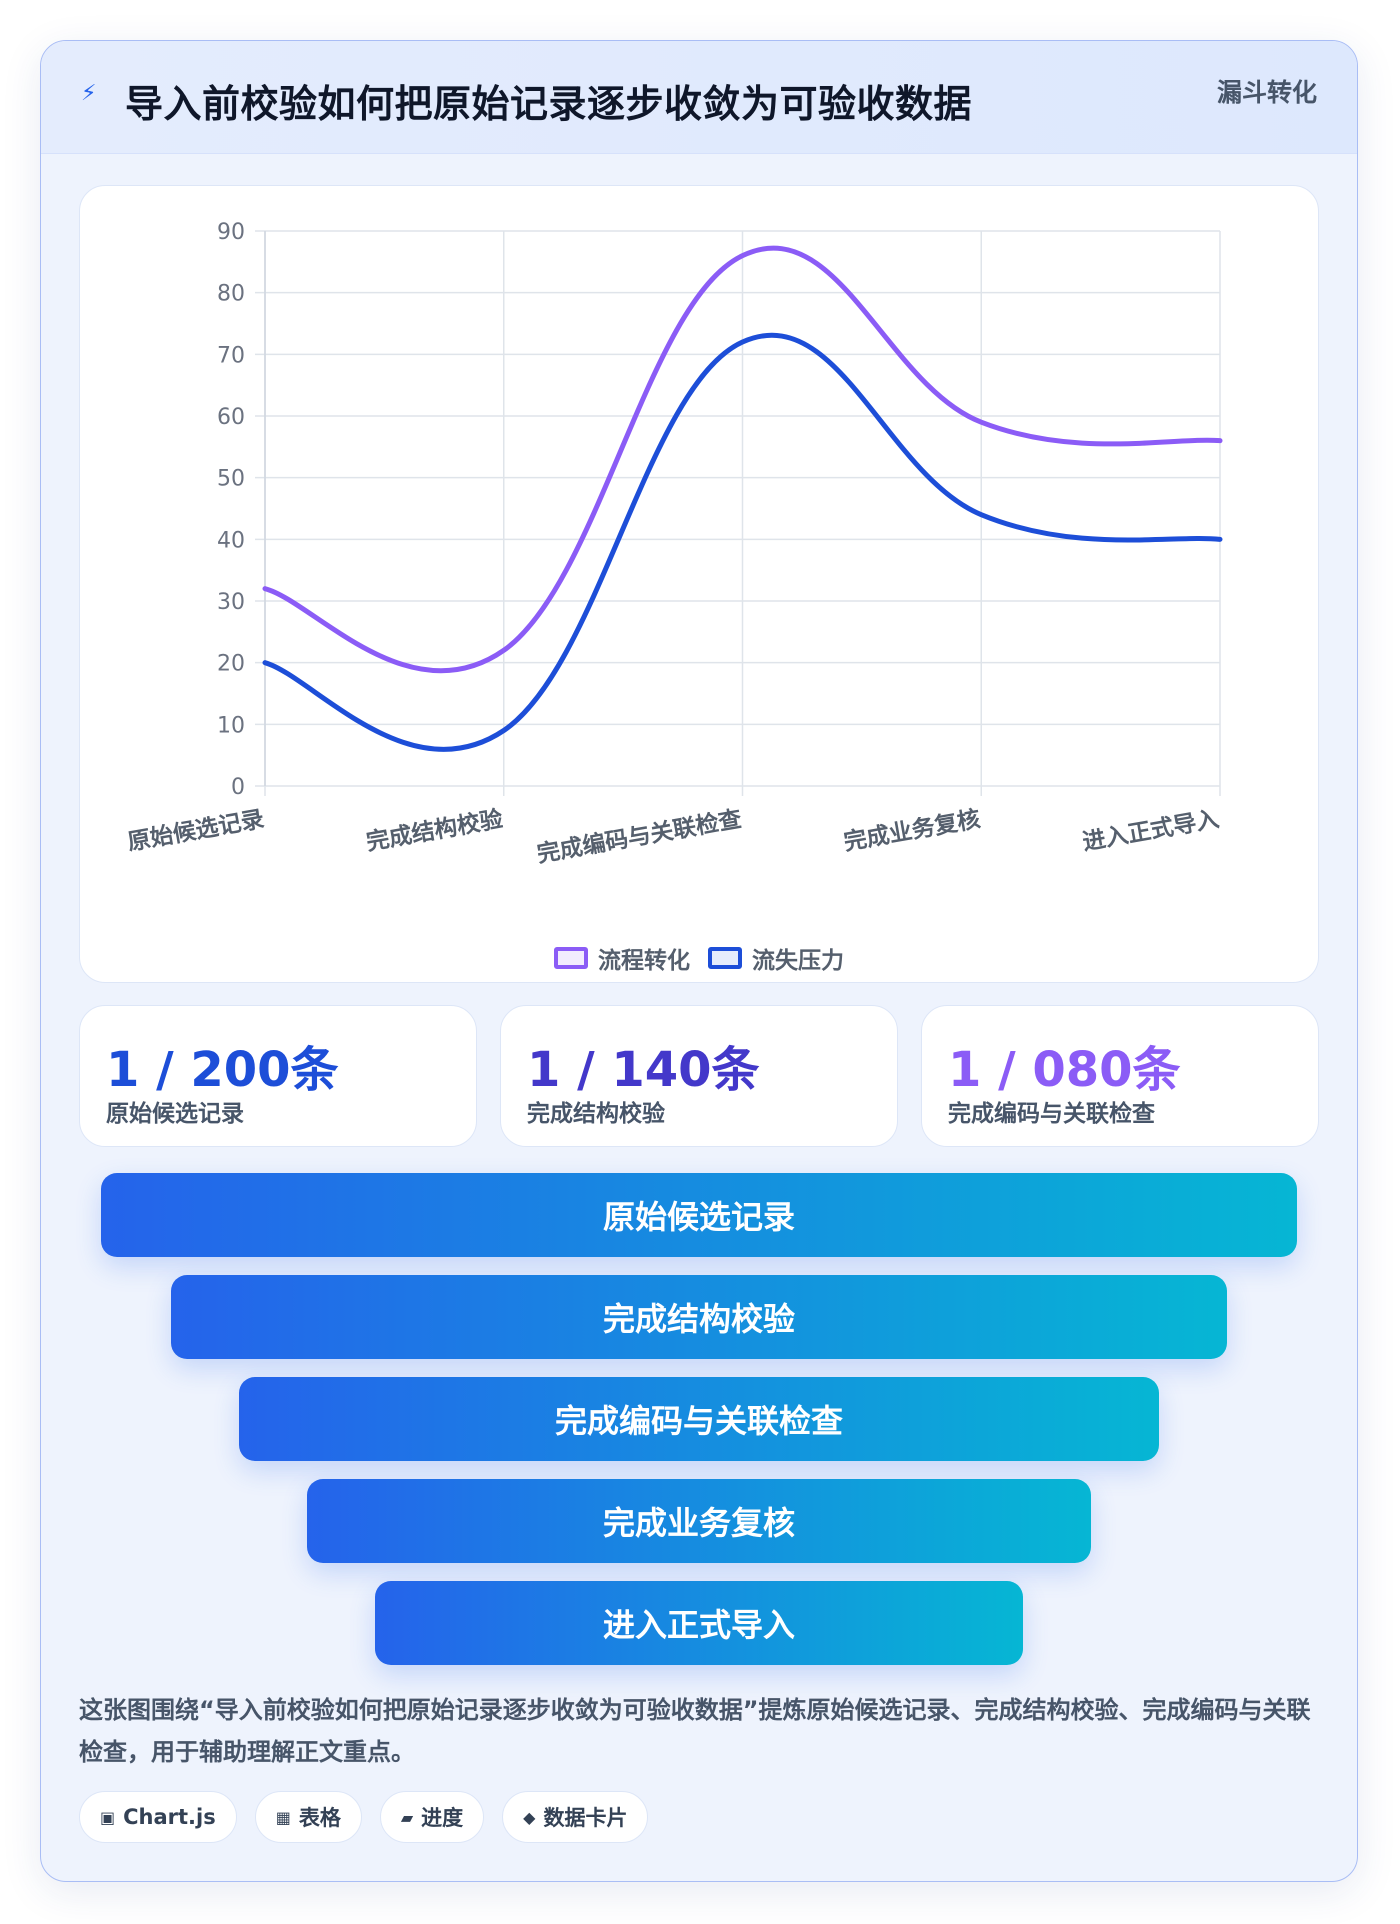  Describe the element at coordinates (596, 1114) in the screenshot. I see `stat-label: 完成结构校验` at that location.